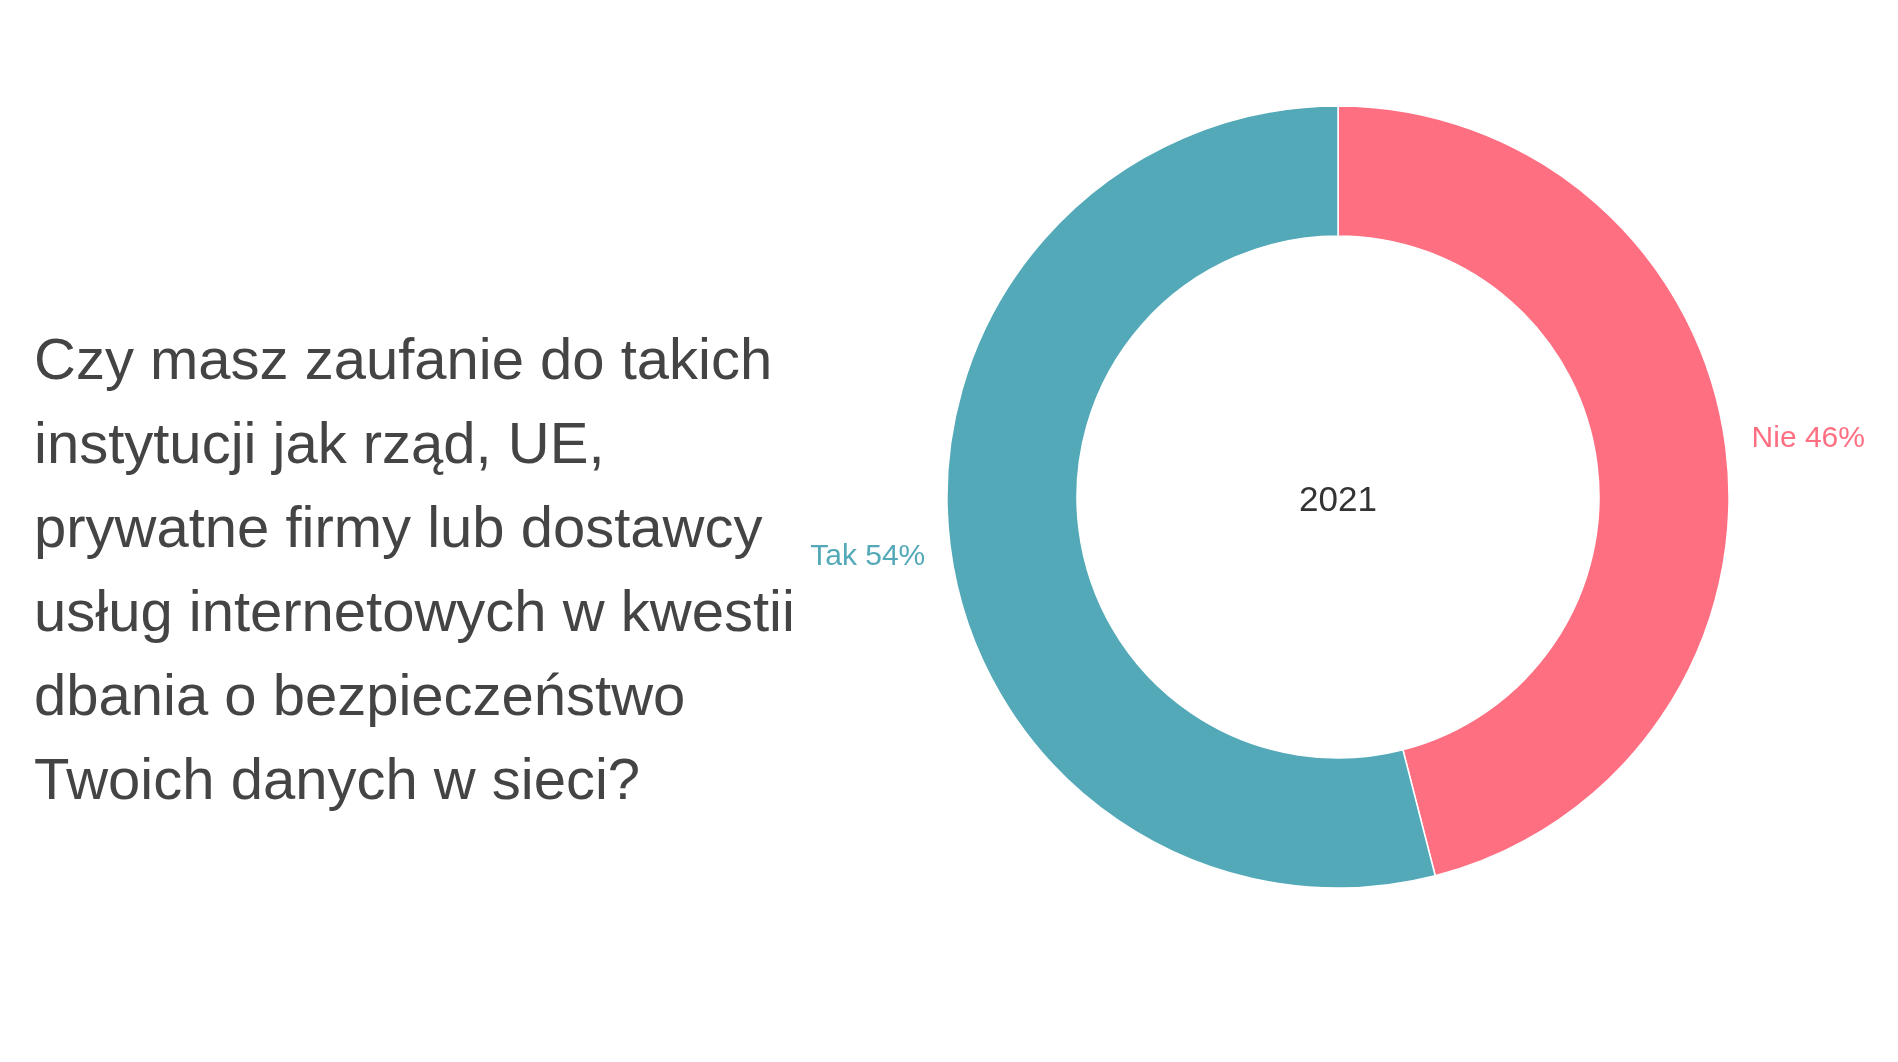  What do you see at coordinates (868, 555) in the screenshot?
I see `slice-label: Tak 54%` at bounding box center [868, 555].